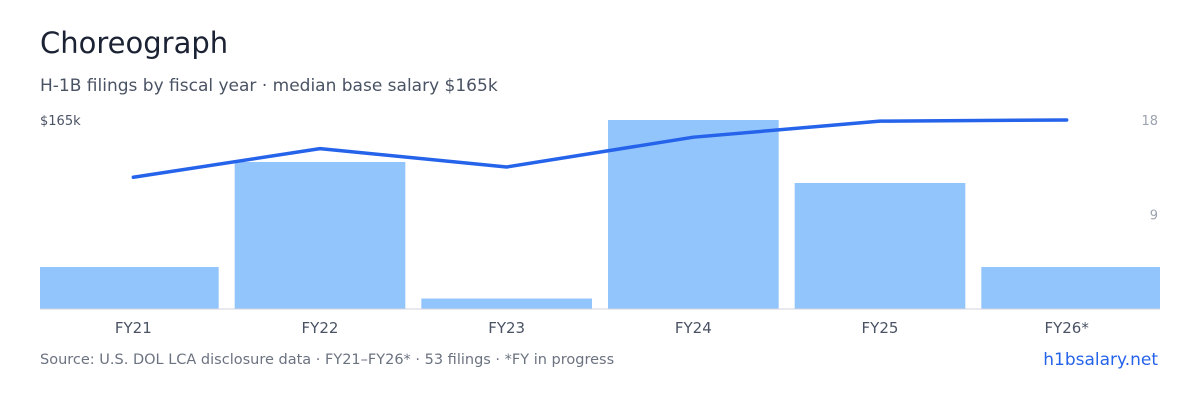 The image size is (1200, 400). Describe the element at coordinates (602, 328) in the screenshot. I see `x-axis-labels: FY21 FY22 FY23 FY24 FY25 FY26*` at that location.